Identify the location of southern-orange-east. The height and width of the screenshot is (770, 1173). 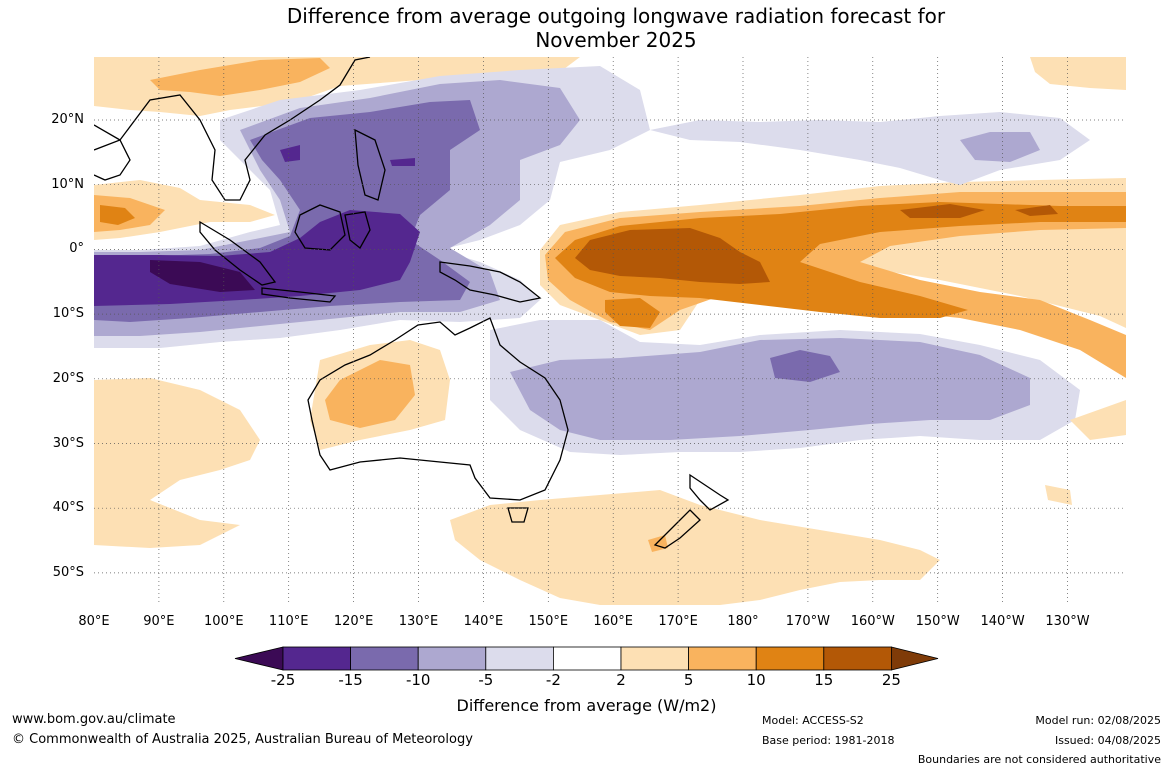
(695, 547).